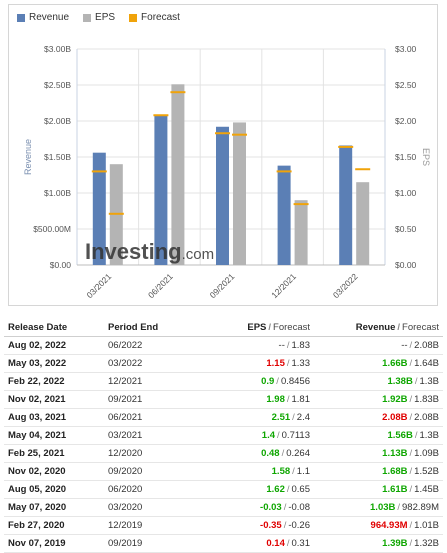 Image resolution: width=447 pixels, height=553 pixels. What do you see at coordinates (395, 417) in the screenshot?
I see `revenue-actual: 2.08B` at bounding box center [395, 417].